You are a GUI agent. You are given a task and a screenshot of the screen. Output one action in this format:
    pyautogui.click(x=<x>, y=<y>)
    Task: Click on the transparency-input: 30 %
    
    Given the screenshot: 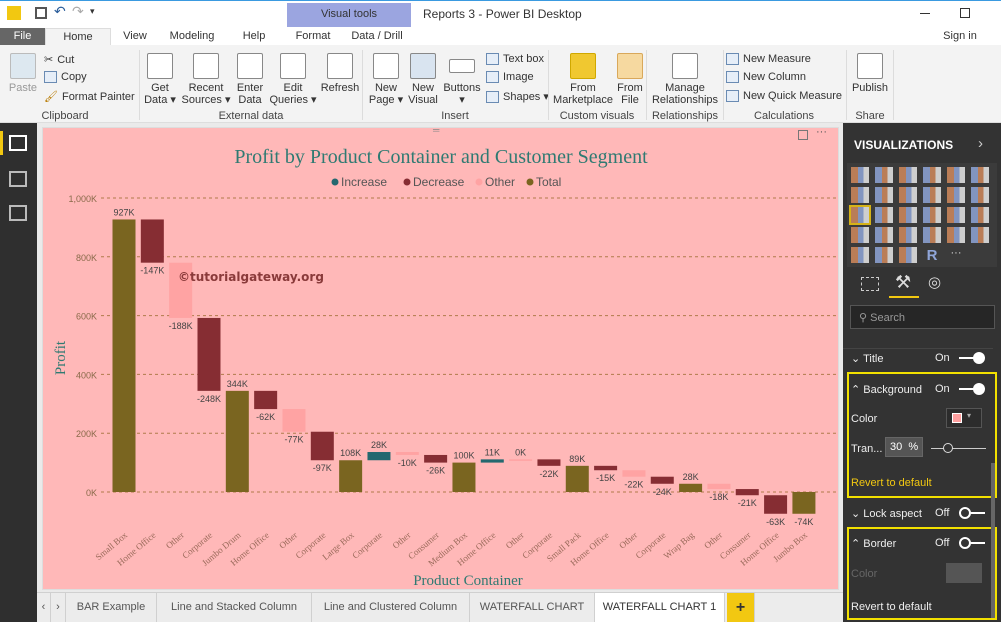 What is the action you would take?
    pyautogui.click(x=904, y=447)
    